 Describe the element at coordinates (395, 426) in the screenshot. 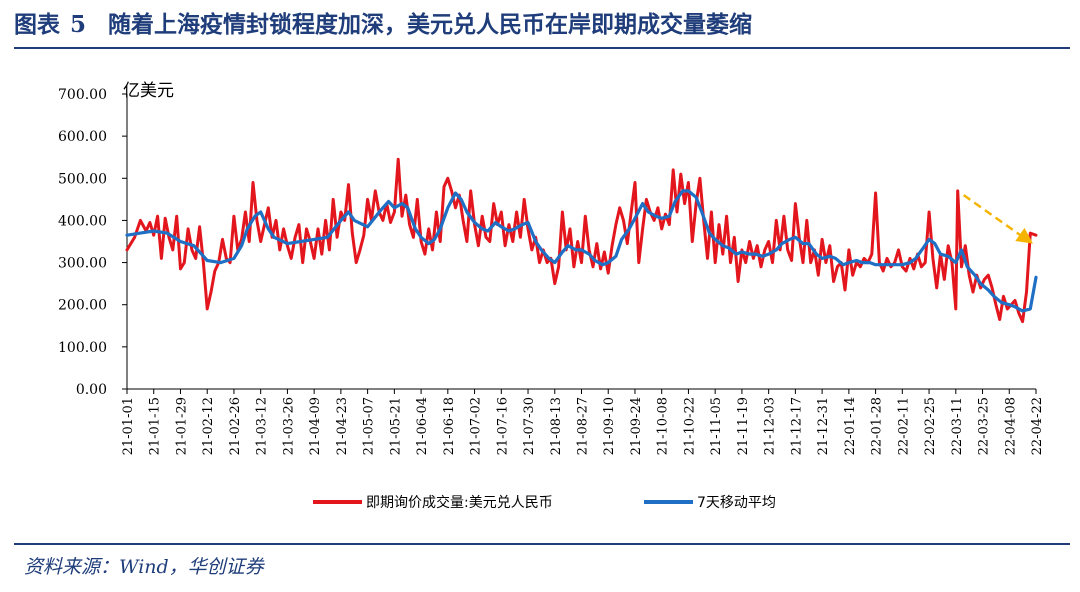

I see `x-tick-label: 21-05-21` at that location.